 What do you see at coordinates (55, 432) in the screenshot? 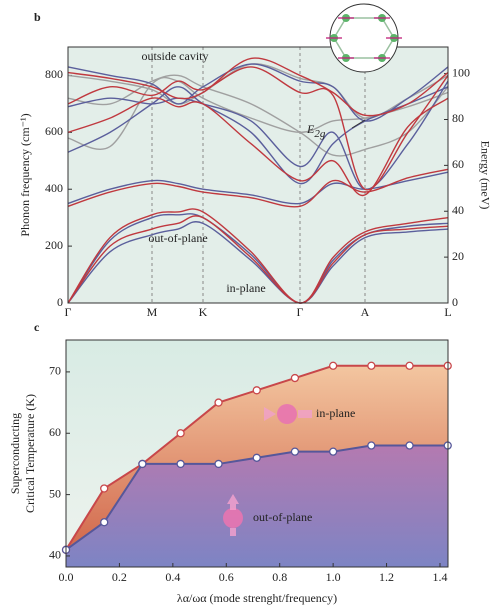
I see `y-tick-label: 60` at bounding box center [55, 432].